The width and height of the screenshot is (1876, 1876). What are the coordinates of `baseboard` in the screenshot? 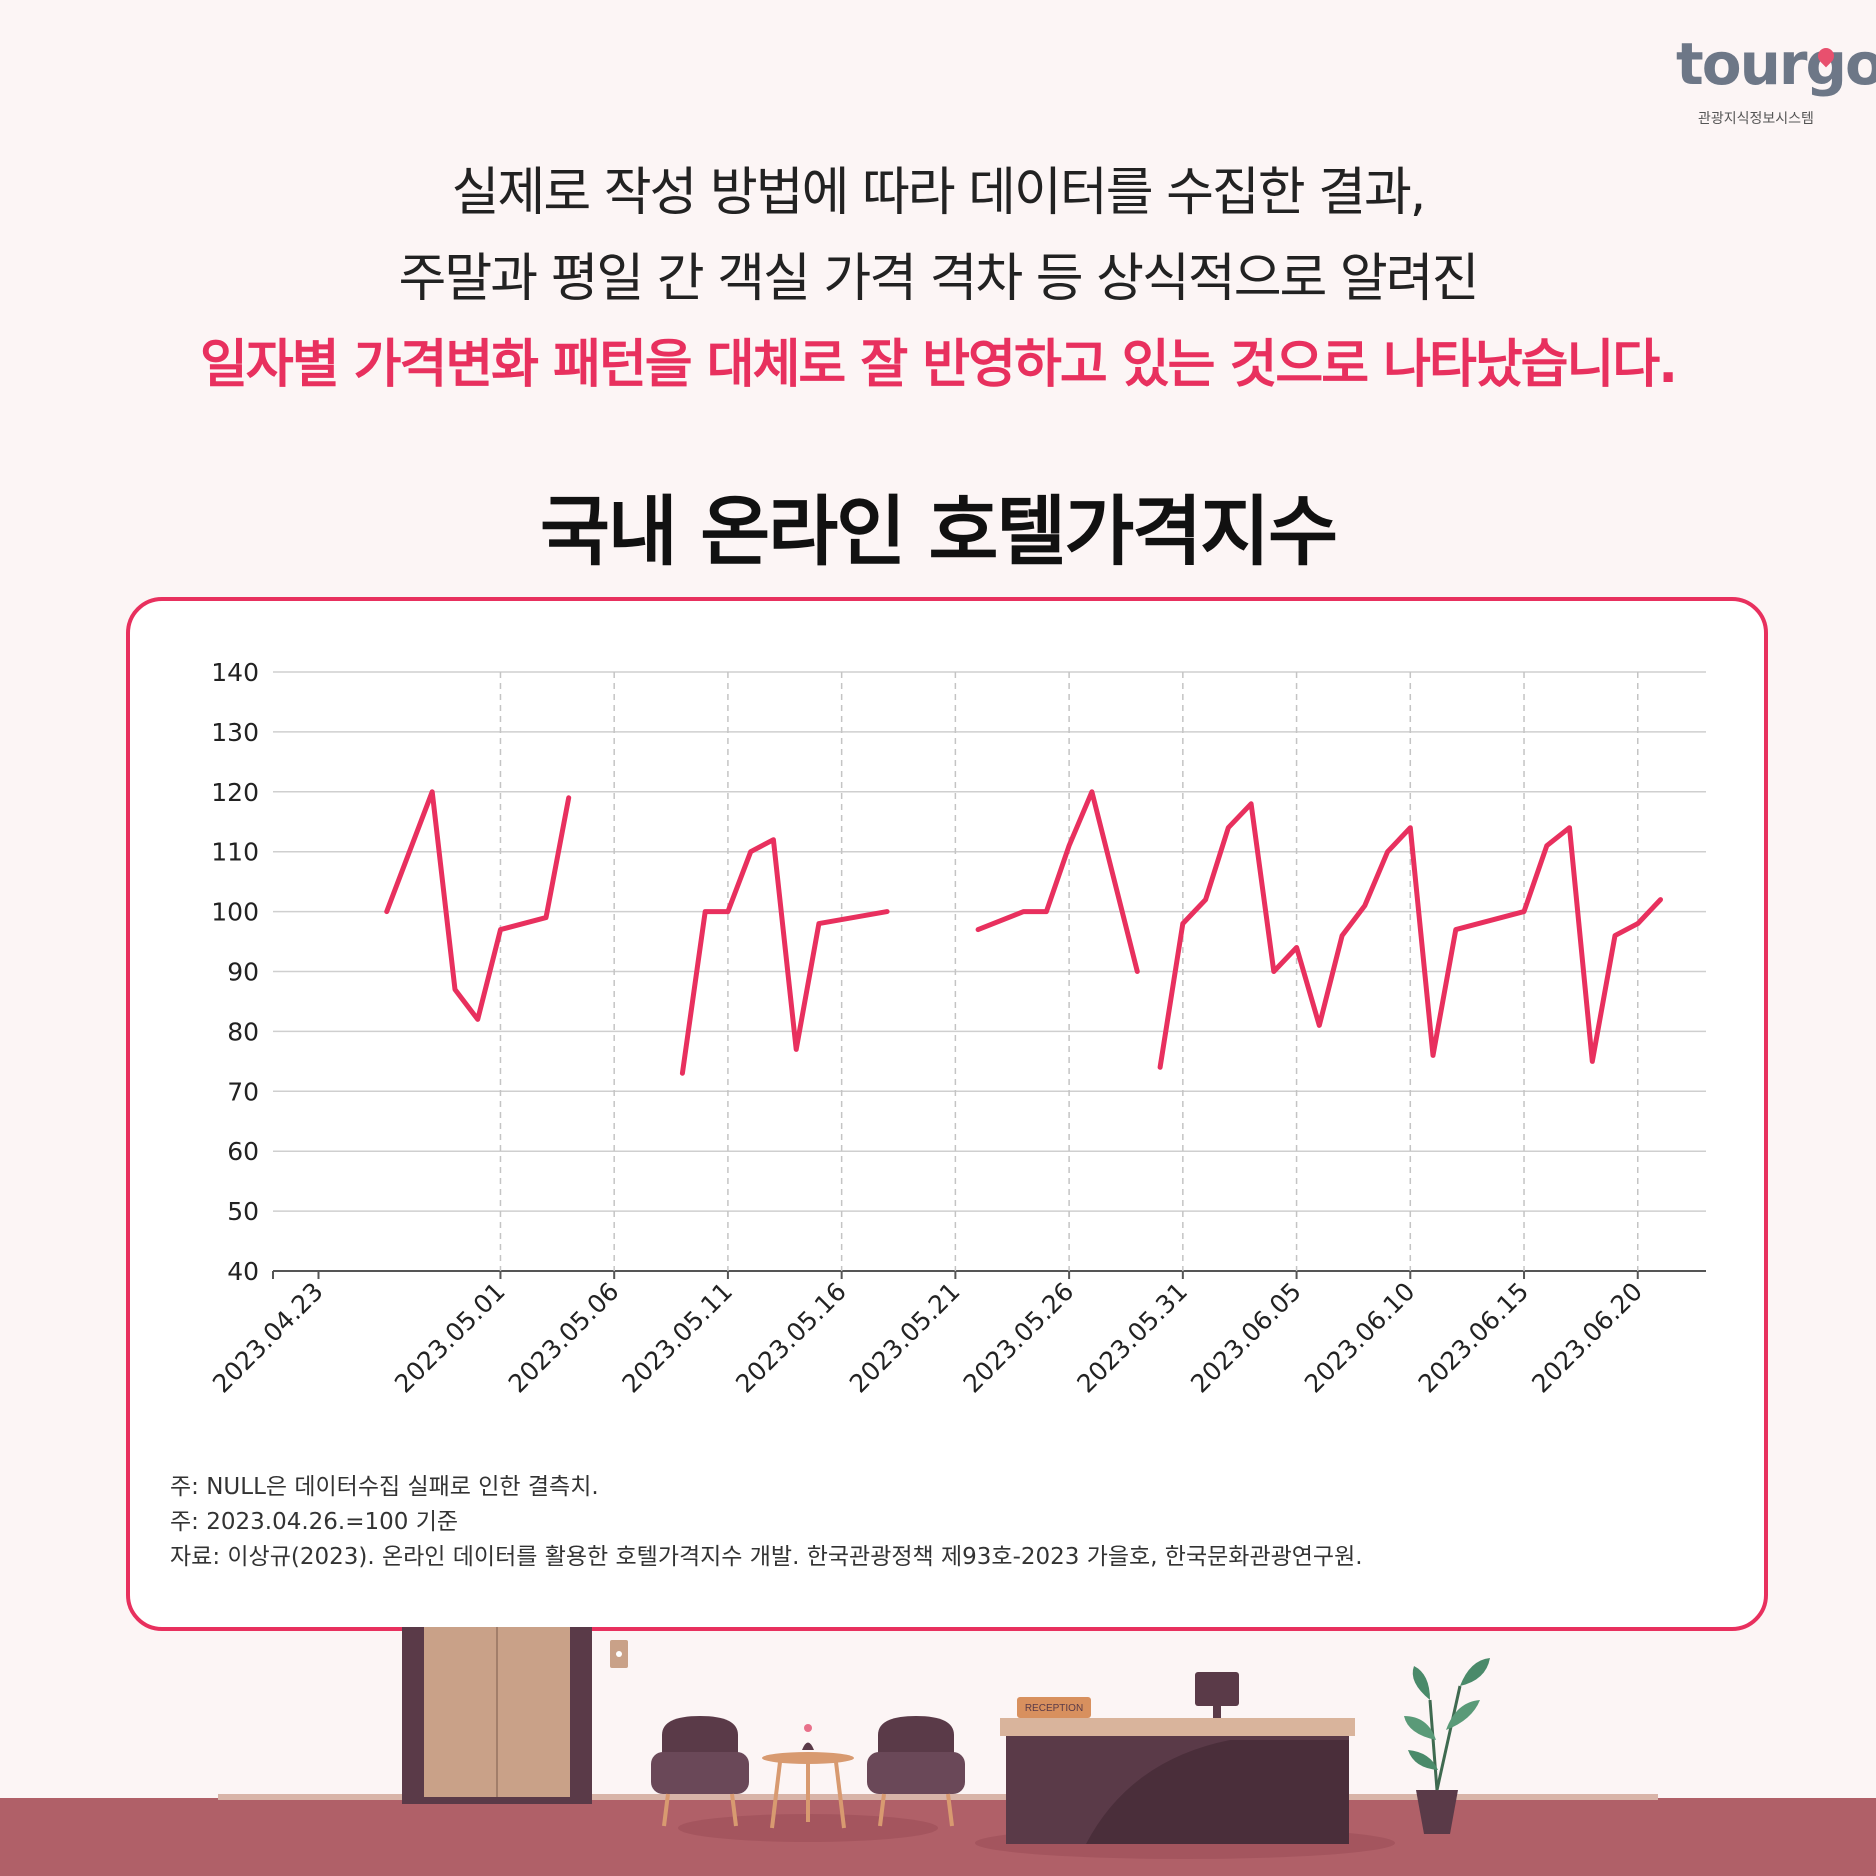 It's located at (938, 1797).